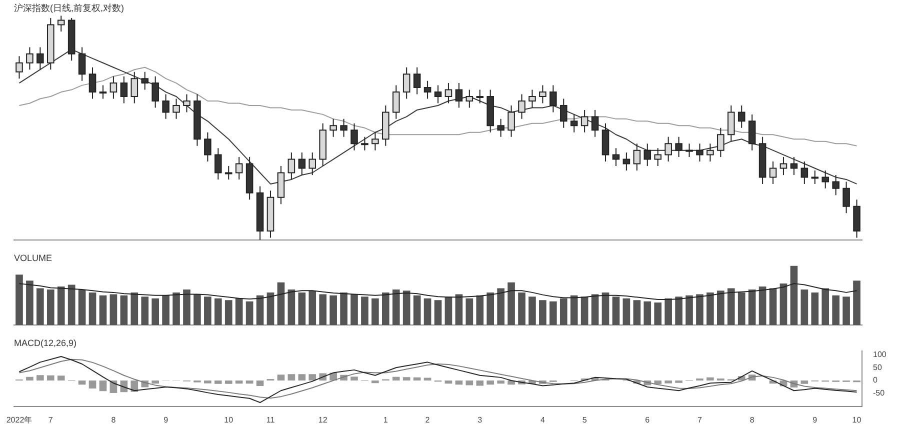 This screenshot has width=900, height=428. Describe the element at coordinates (879, 393) in the screenshot. I see `y-tick-label: -50` at that location.